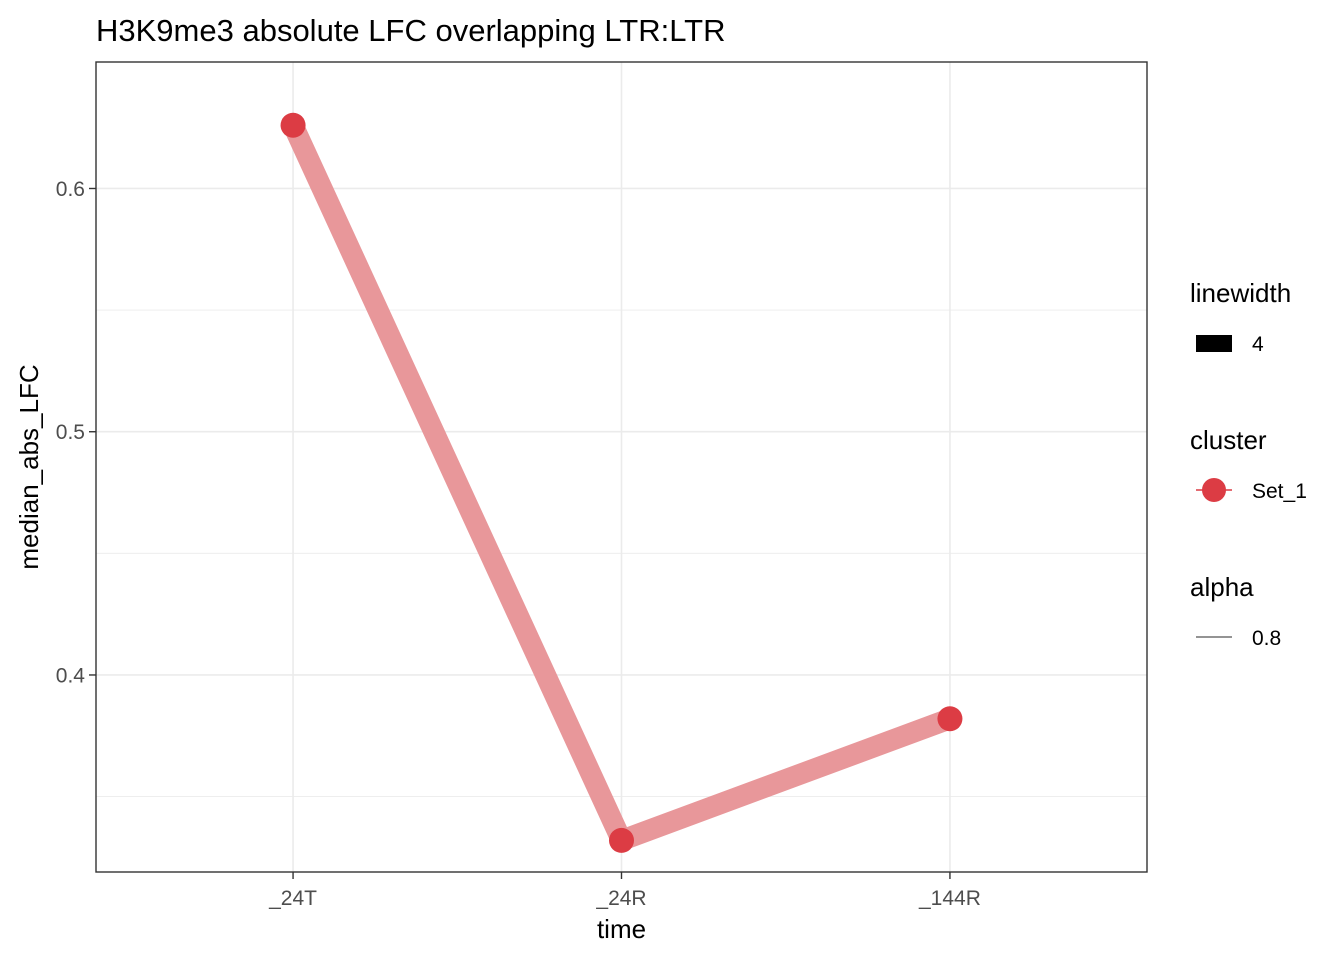  What do you see at coordinates (1266, 638) in the screenshot?
I see `legend-alpha-label: 0.8` at bounding box center [1266, 638].